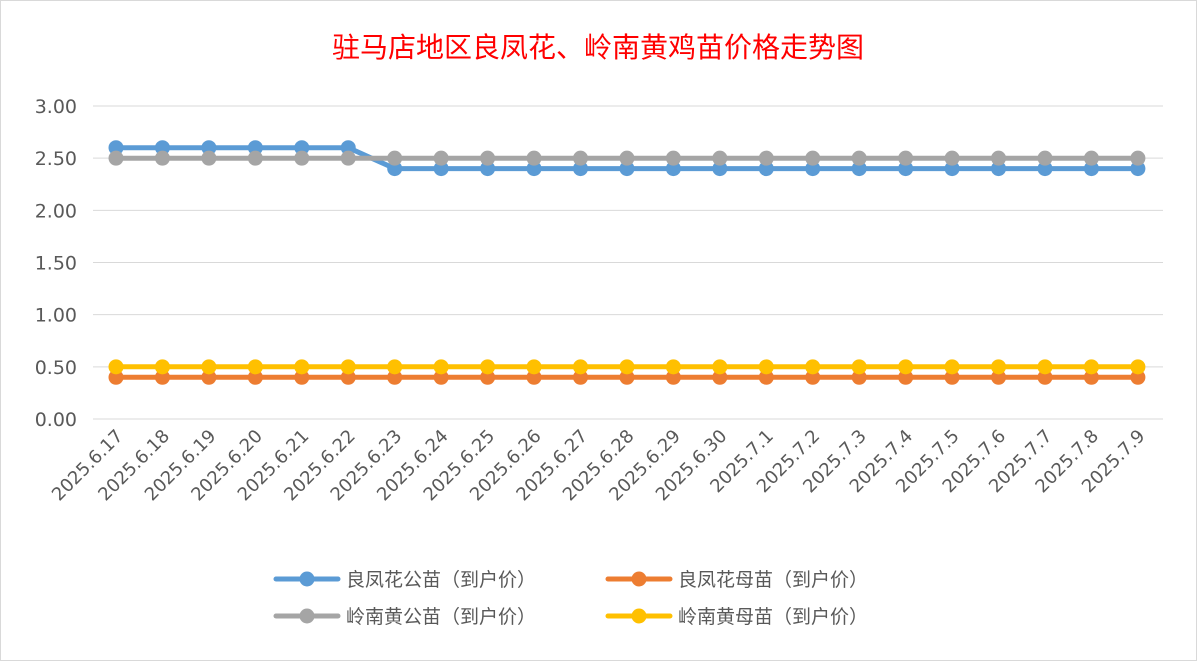 The image size is (1197, 661). I want to click on legend-label: 岭南黄公苗（到户价）, so click(441, 617).